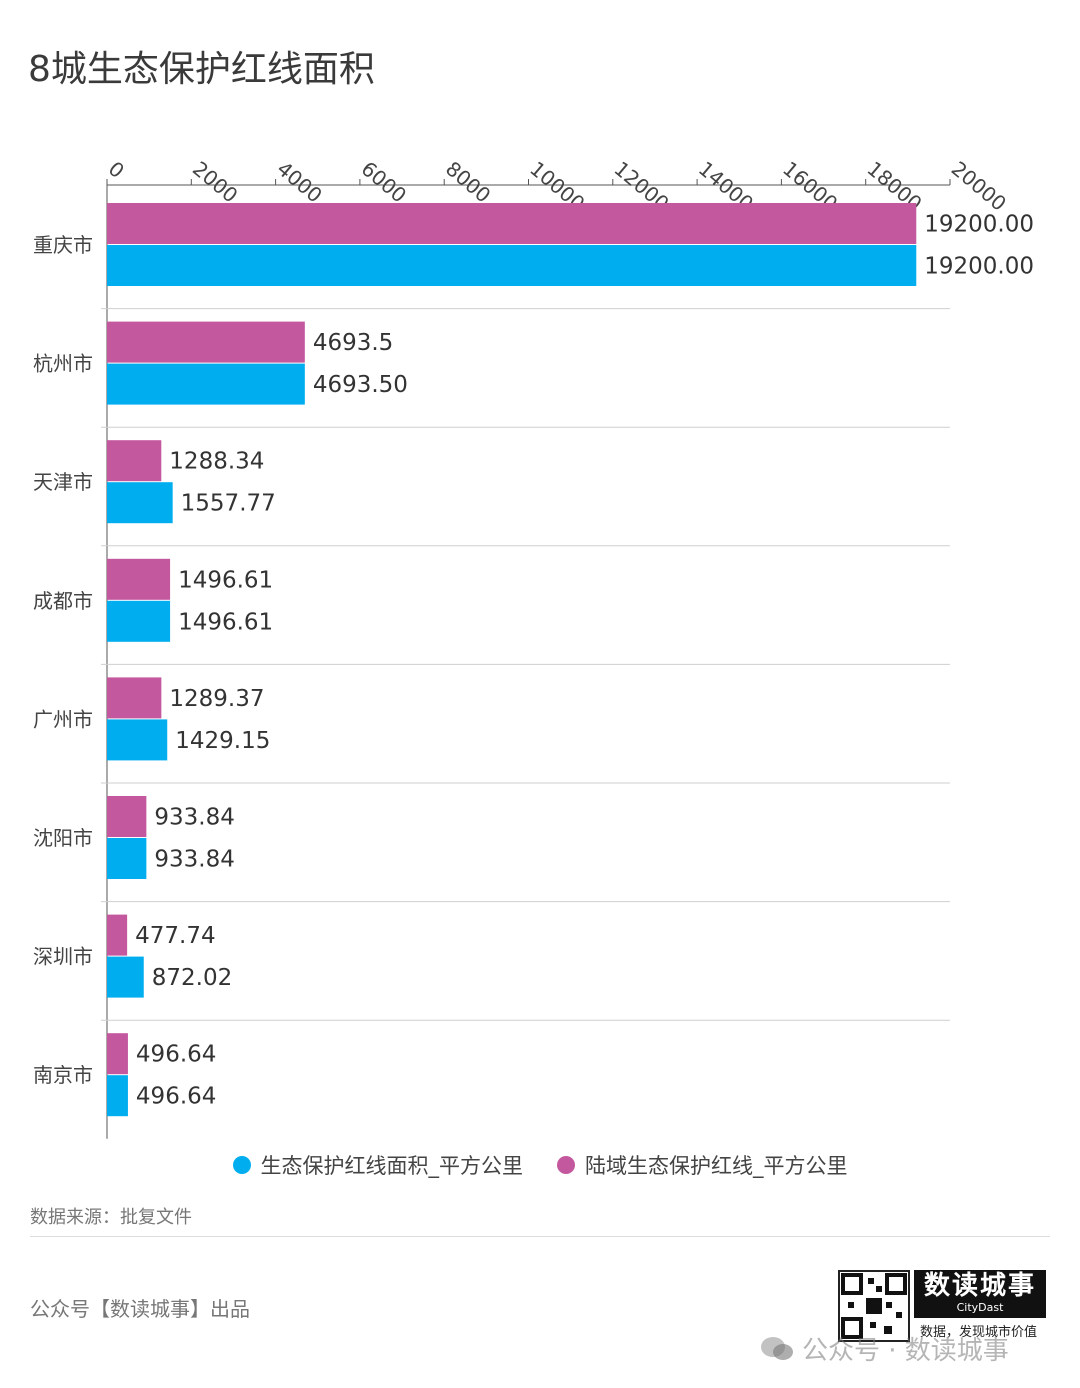 The width and height of the screenshot is (1080, 1388). I want to click on legend-item-total: 生态保护红线面积_平方公里, so click(378, 1165).